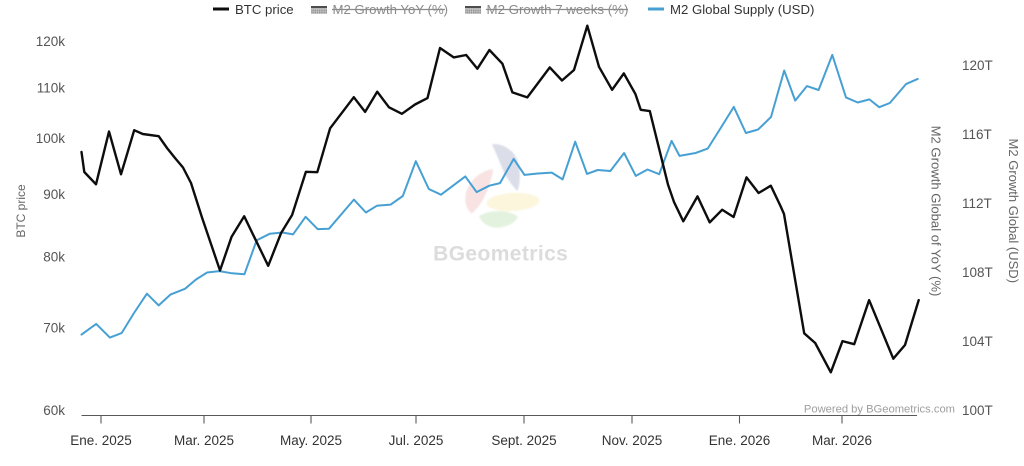  What do you see at coordinates (204, 440) in the screenshot?
I see `svg-text: Mar. 2025` at bounding box center [204, 440].